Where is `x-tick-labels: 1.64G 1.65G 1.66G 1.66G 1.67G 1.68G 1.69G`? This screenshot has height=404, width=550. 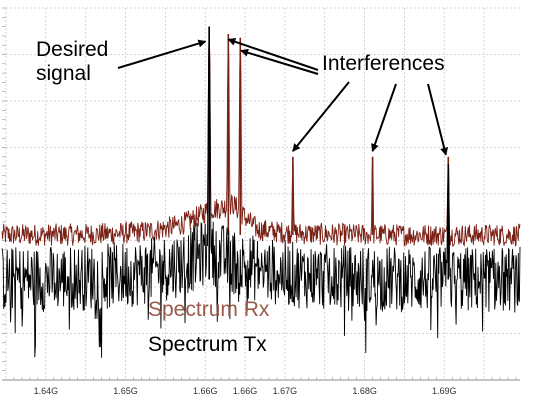
x-tick-labels: 1.64G 1.65G 1.66G 1.66G 1.67G 1.68G 1.69G is located at coordinates (245, 391).